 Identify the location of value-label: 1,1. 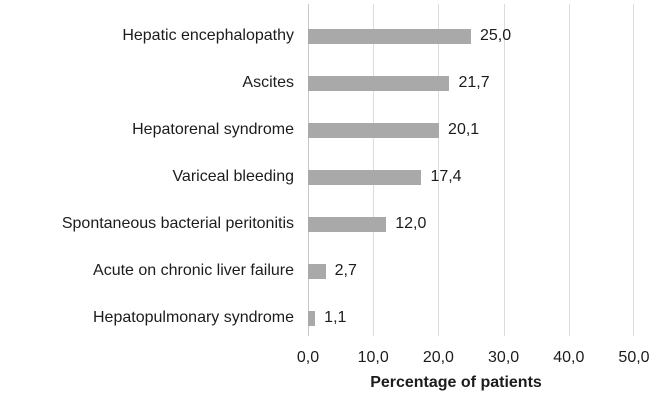
(335, 317).